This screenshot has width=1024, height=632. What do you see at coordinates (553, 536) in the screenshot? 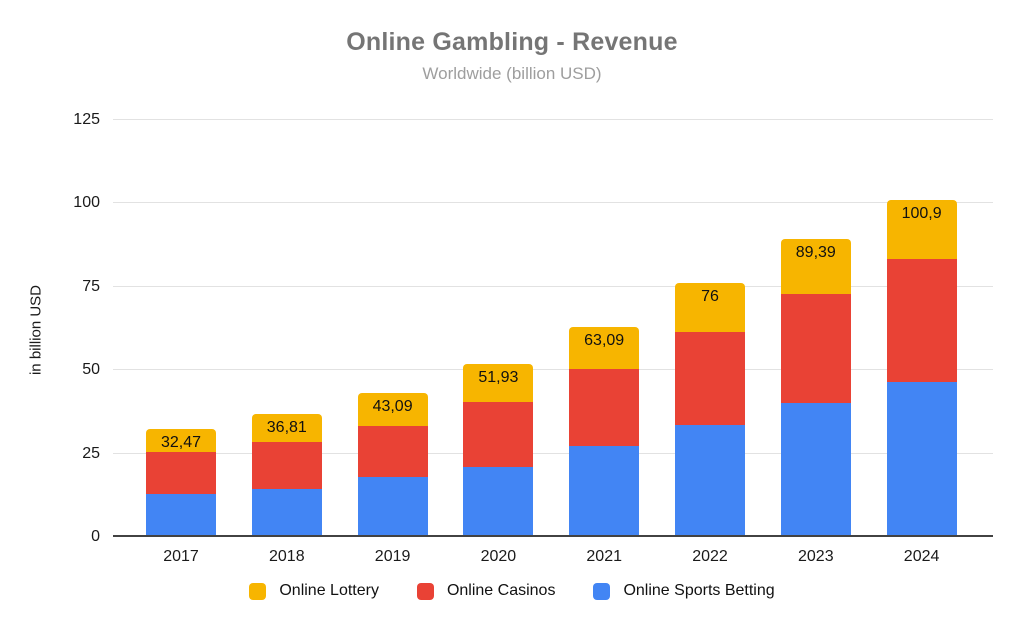
I see `x-axis-line` at bounding box center [553, 536].